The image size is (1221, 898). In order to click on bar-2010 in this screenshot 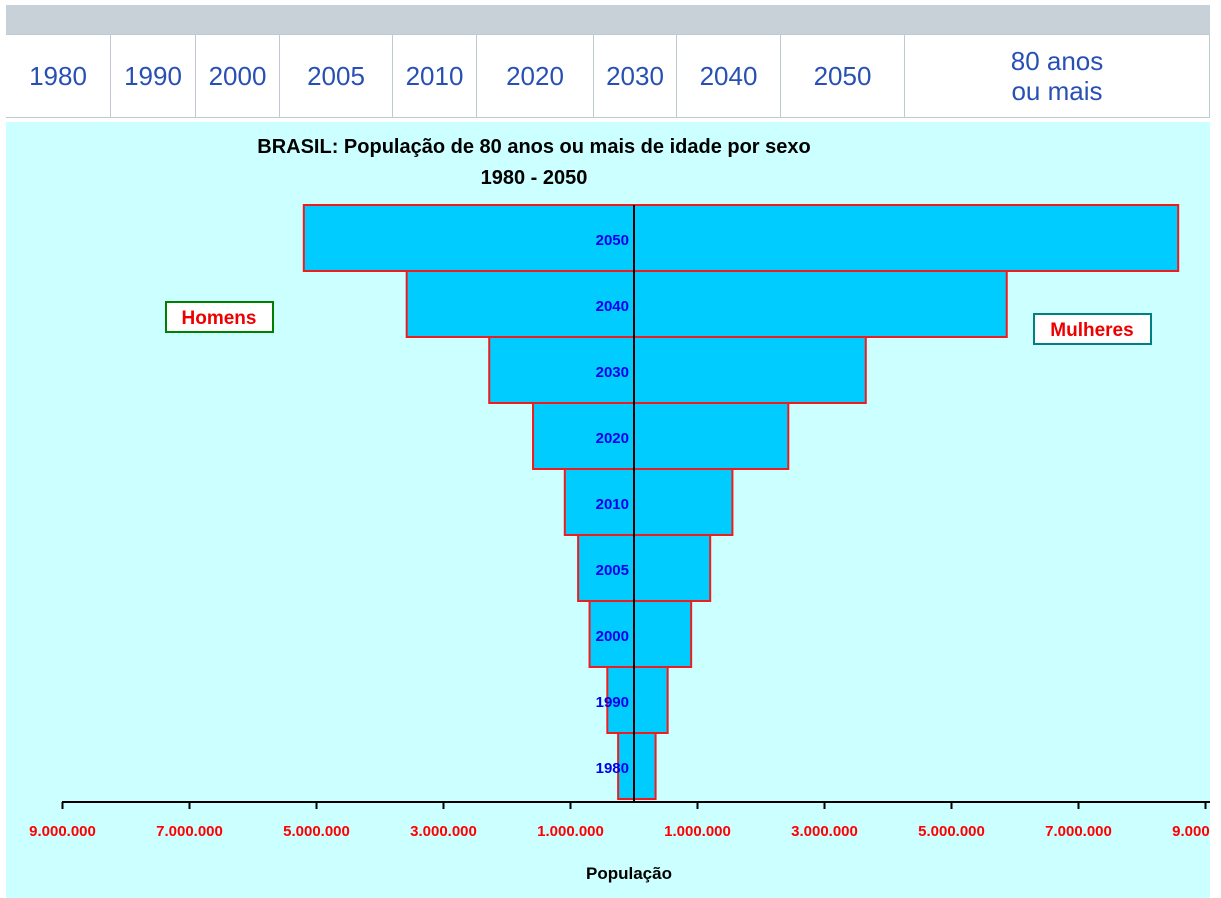, I will do `click(648, 502)`.